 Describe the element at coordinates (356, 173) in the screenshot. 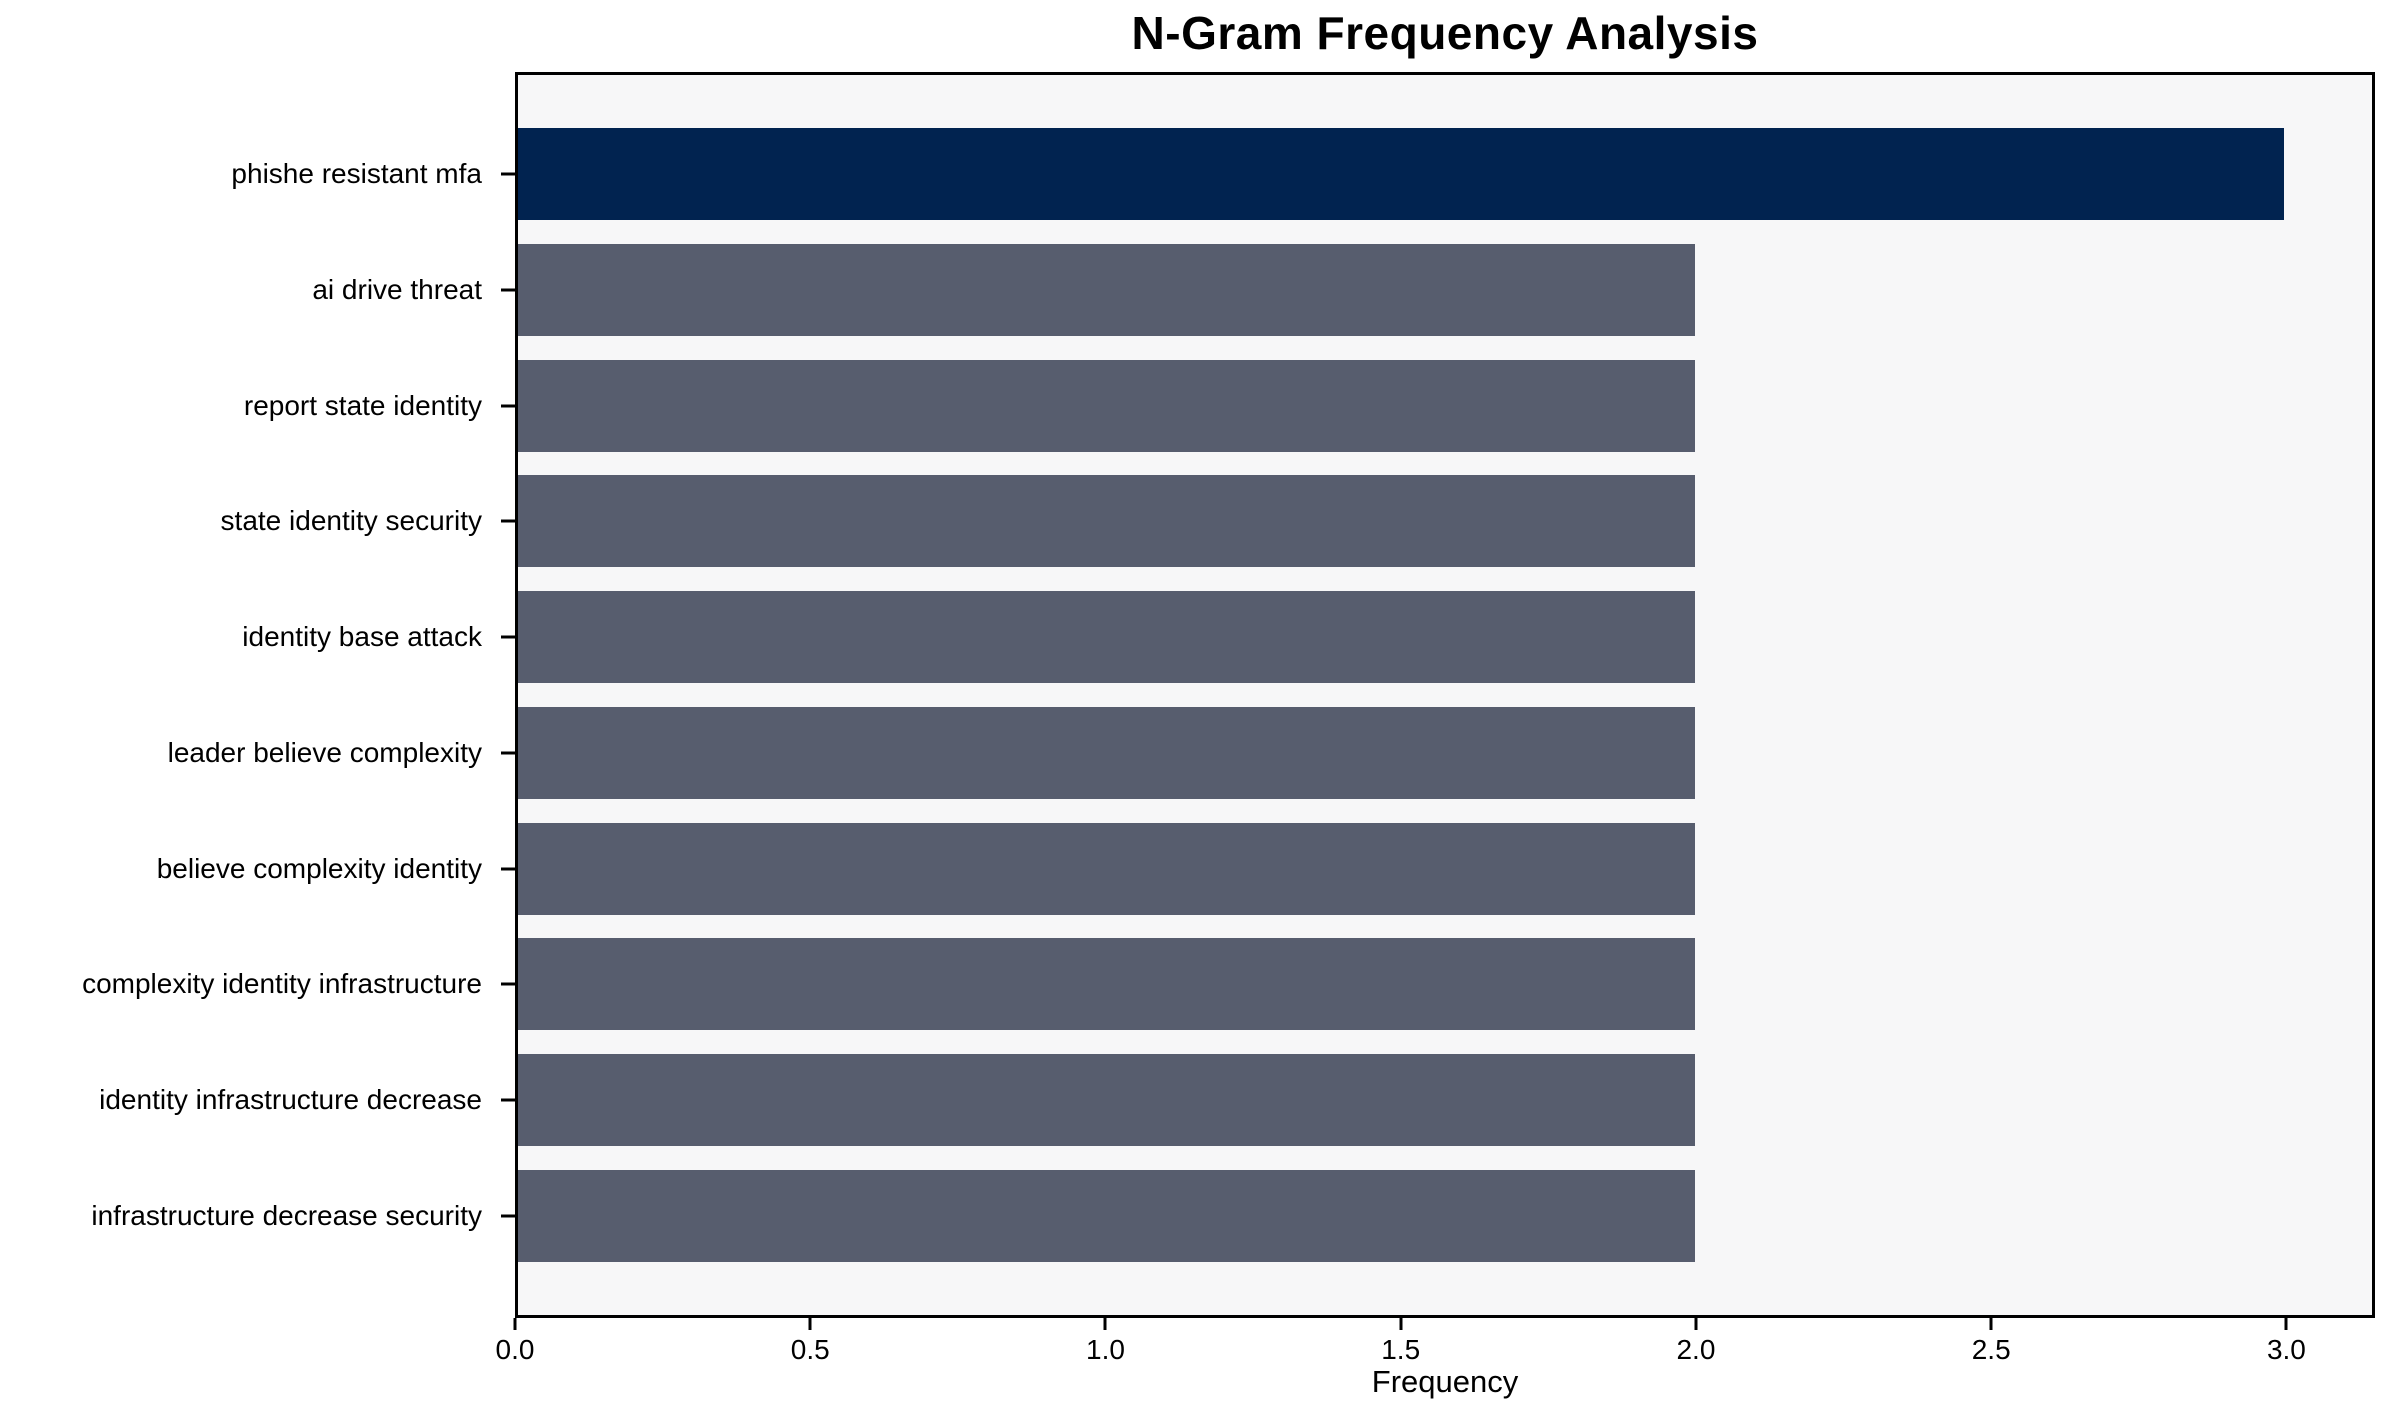

I see `category-label: phishe resistant mfa` at that location.